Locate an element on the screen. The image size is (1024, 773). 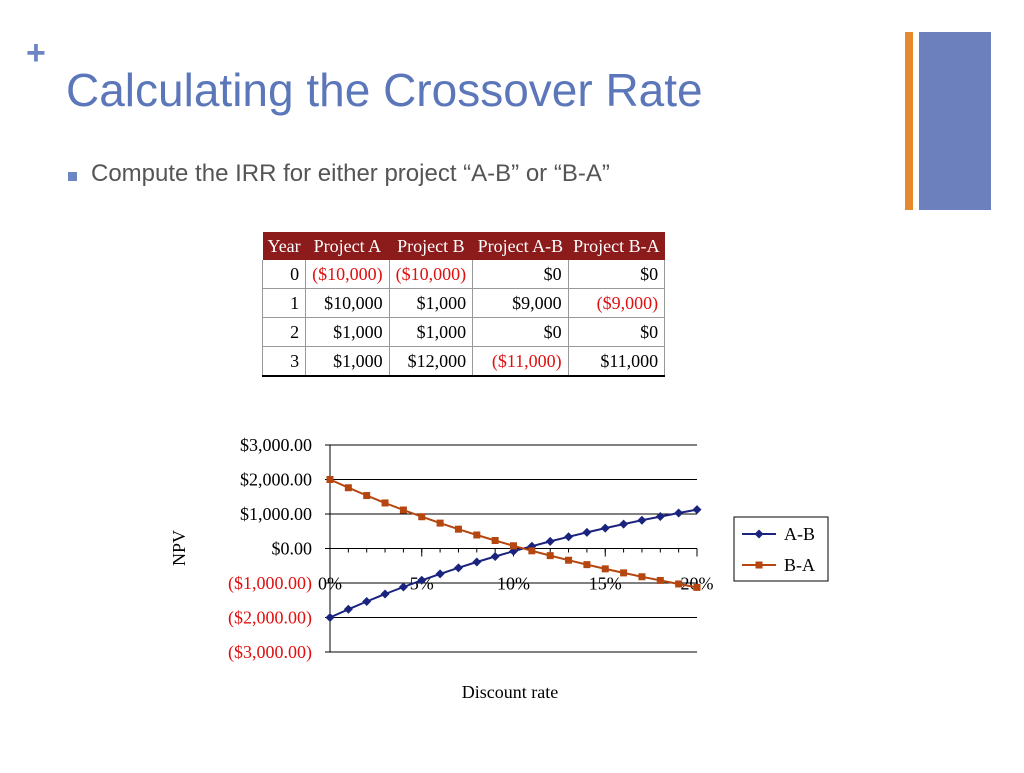
accent-bar-orange is located at coordinates (909, 121).